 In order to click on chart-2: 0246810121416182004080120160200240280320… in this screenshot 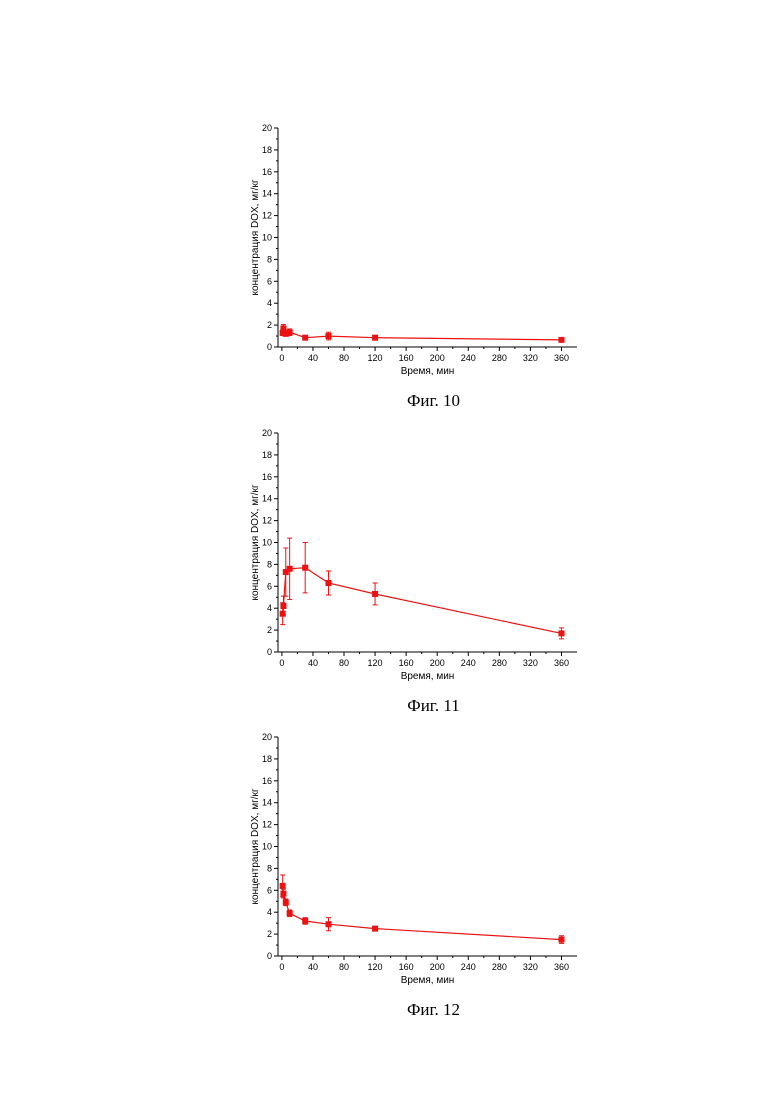, I will do `click(413, 571)`.